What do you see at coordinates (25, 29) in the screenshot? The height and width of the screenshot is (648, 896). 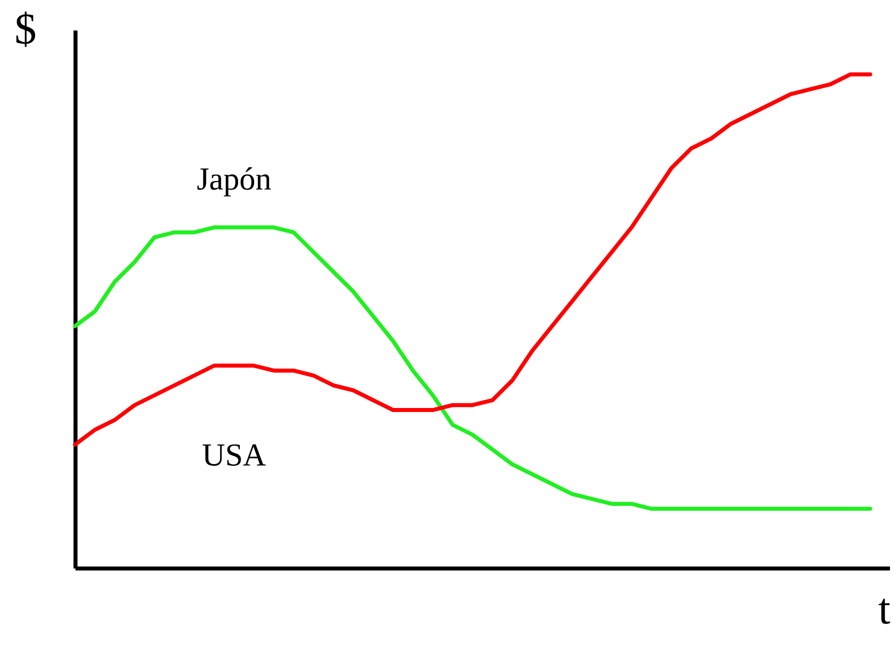 I see `y-axis-title: $` at bounding box center [25, 29].